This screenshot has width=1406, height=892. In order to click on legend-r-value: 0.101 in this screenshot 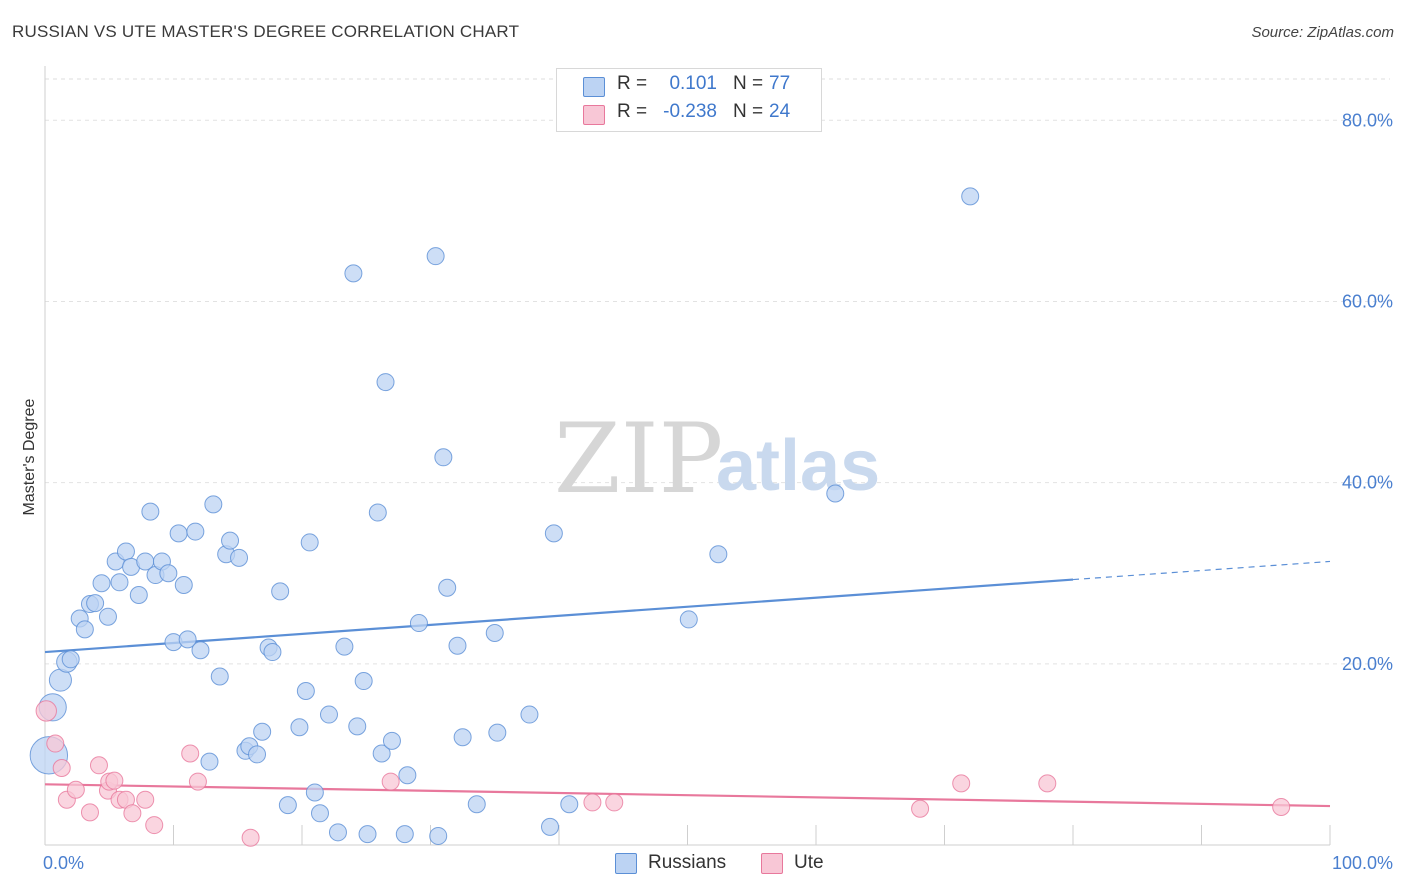, I will do `click(693, 83)`.